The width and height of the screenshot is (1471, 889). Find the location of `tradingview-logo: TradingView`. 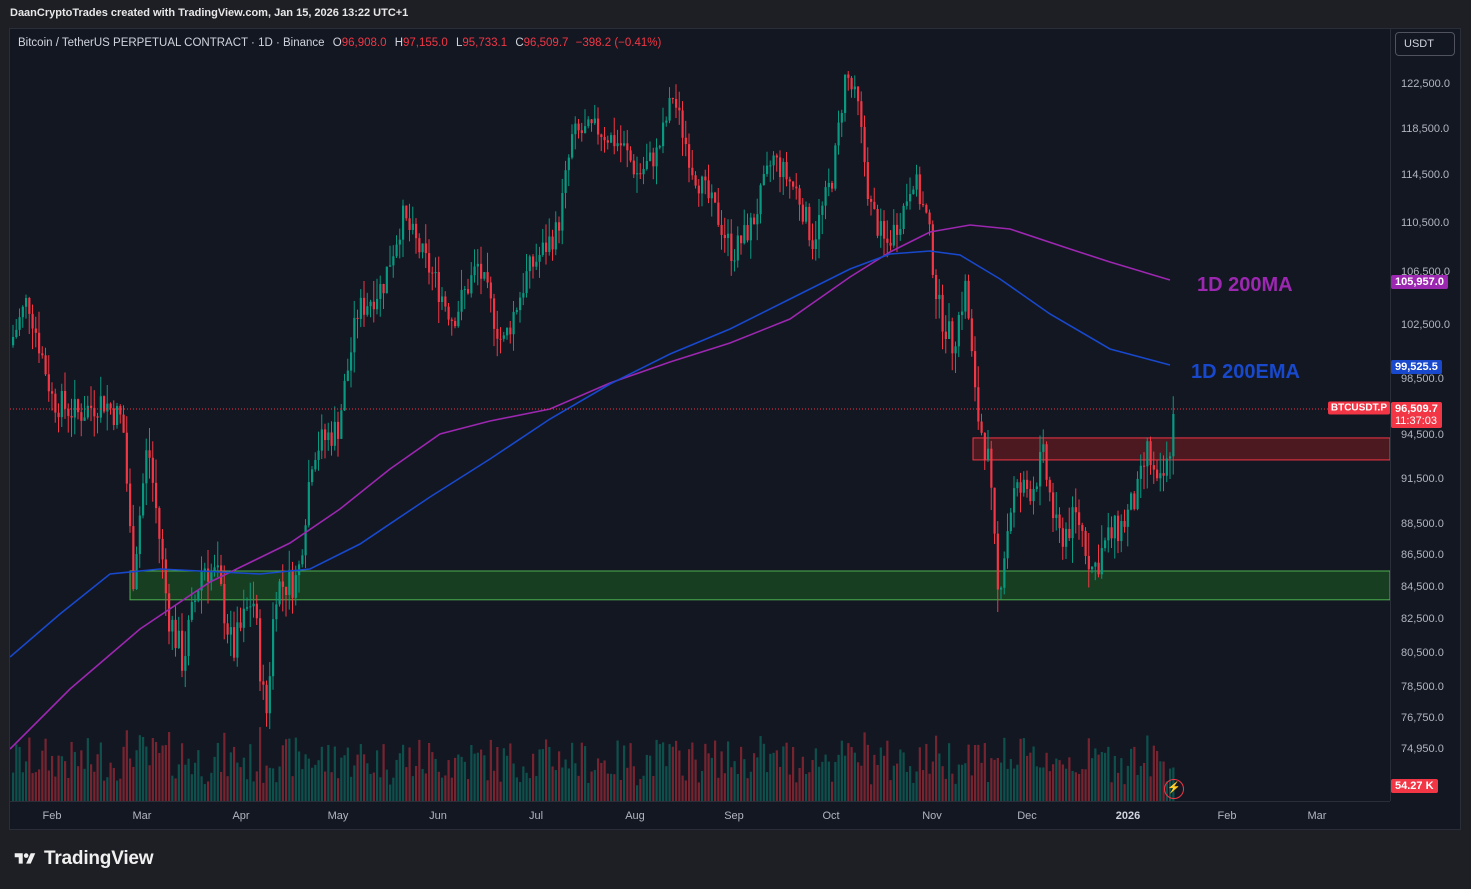

tradingview-logo: TradingView is located at coordinates (83, 859).